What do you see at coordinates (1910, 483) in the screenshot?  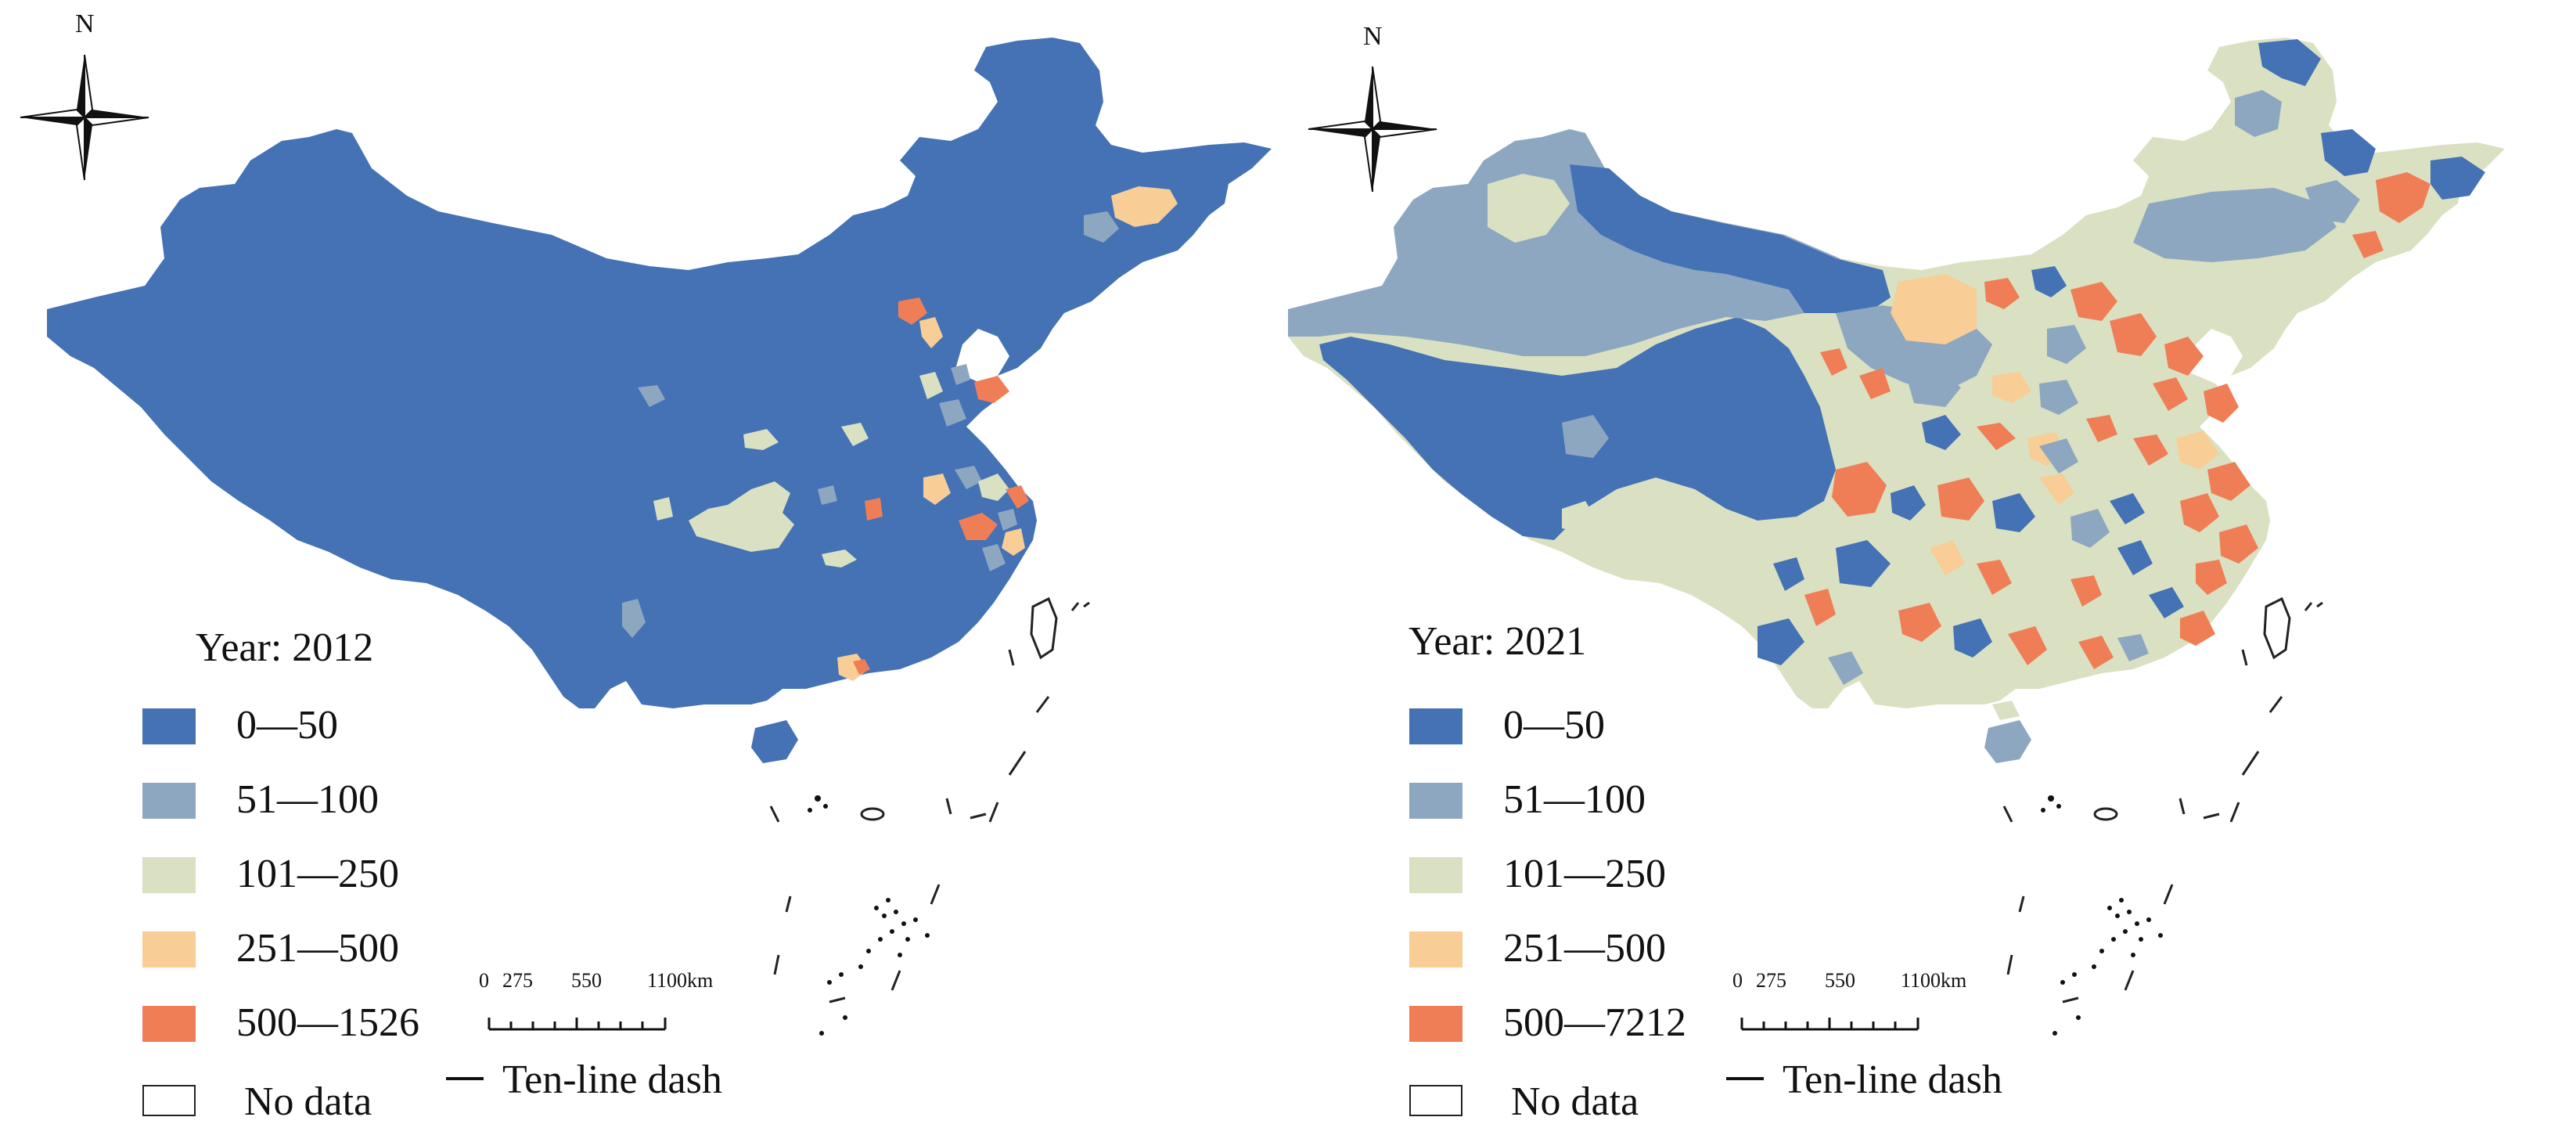 I see `regions-2021` at bounding box center [1910, 483].